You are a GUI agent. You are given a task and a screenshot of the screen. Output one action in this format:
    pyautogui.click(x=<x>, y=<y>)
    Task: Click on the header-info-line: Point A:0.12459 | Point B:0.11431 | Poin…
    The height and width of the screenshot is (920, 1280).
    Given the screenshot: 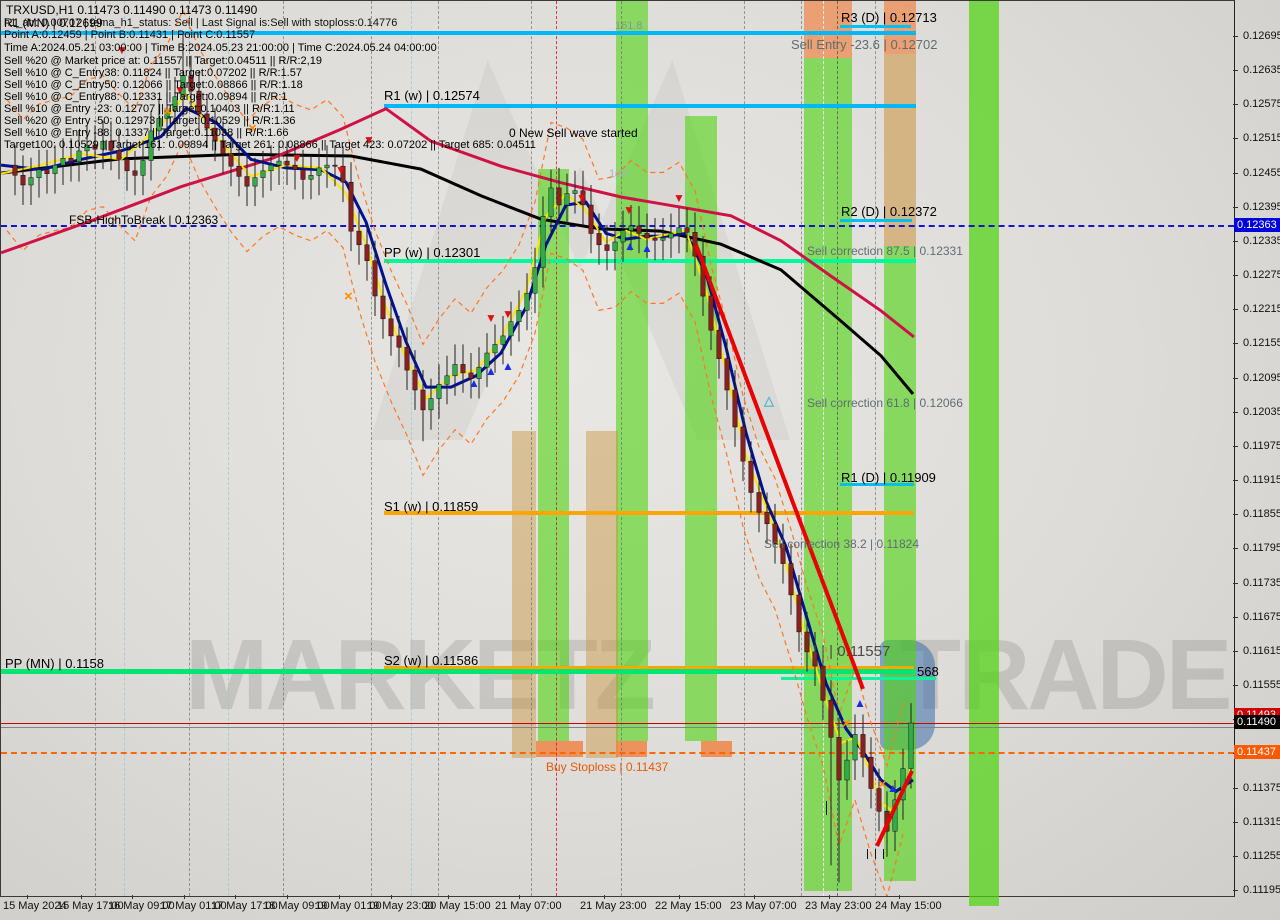 What is the action you would take?
    pyautogui.click(x=130, y=35)
    